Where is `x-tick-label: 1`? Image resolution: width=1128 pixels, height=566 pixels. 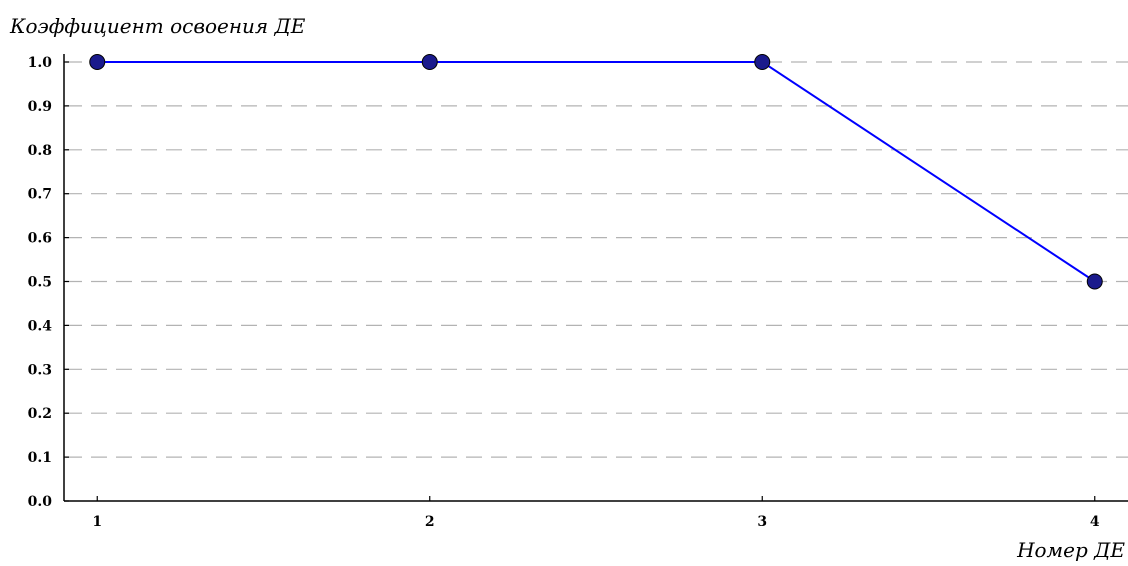 x-tick-label: 1 is located at coordinates (97, 522).